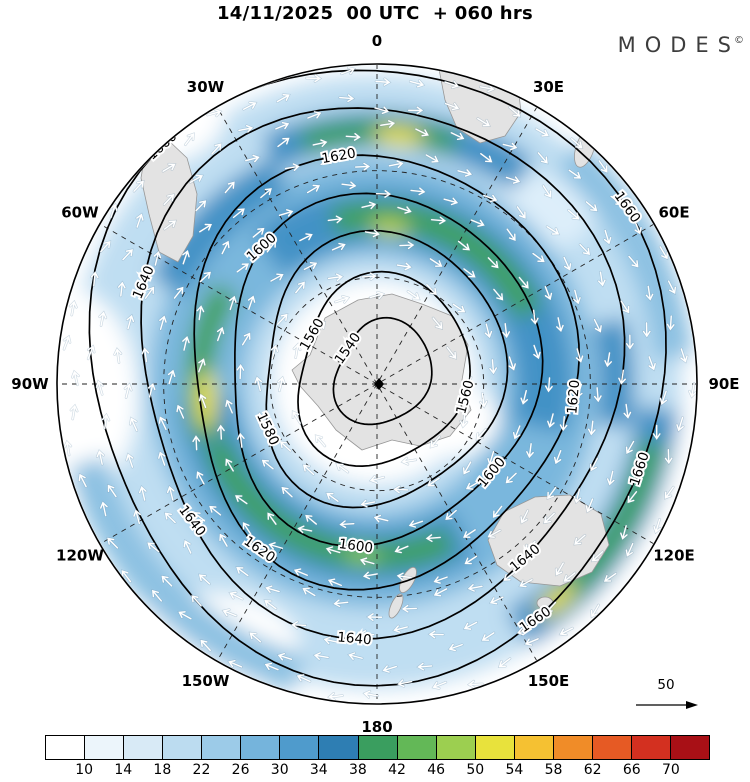 Image resolution: width=750 pixels, height=782 pixels. What do you see at coordinates (553, 770) in the screenshot?
I see `colorbar-tick-58: 58` at bounding box center [553, 770].